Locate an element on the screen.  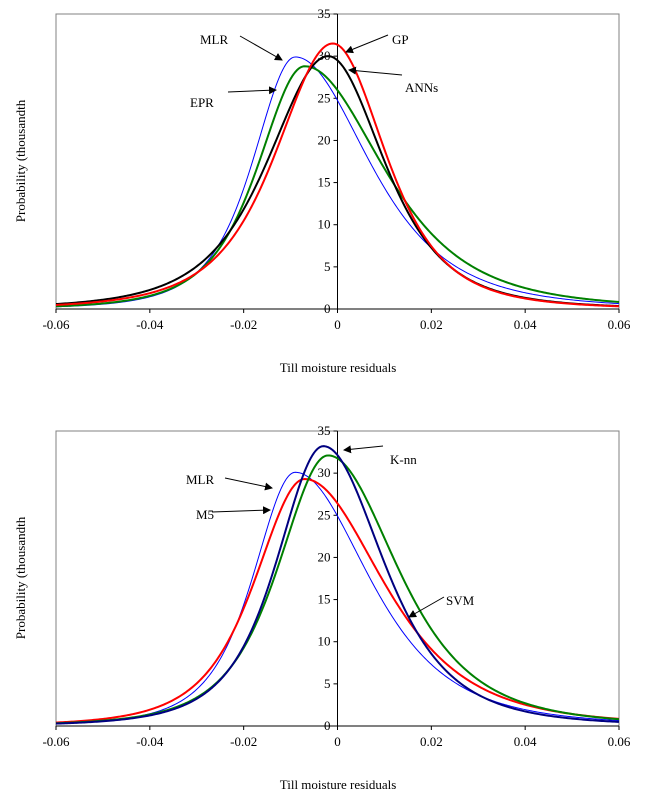
chart-1-x-ticks: -0.06 -0.04 -0.02 0 0.02 0.04 0.06 is located at coordinates (336, 320).